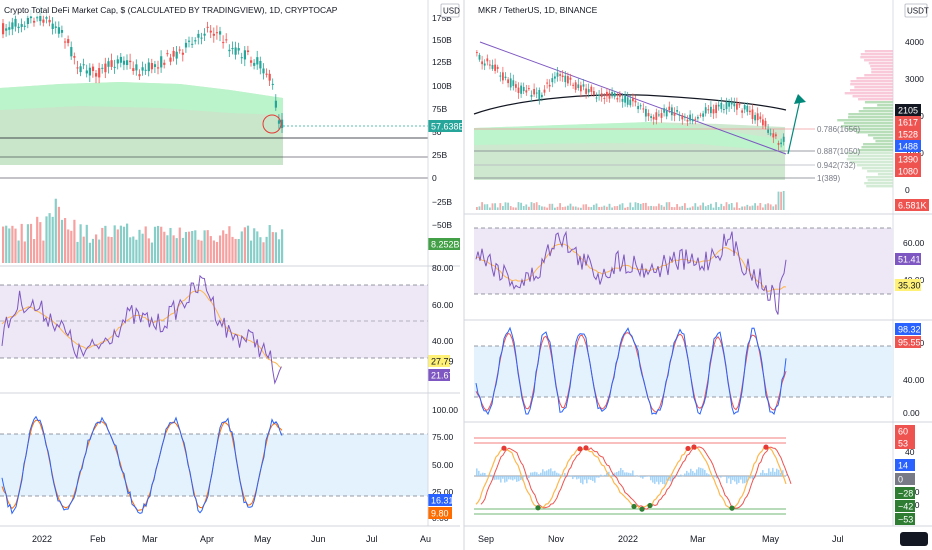 Image resolution: width=932 pixels, height=550 pixels. What do you see at coordinates (442, 202) in the screenshot?
I see `left-price-tick: −25B` at bounding box center [442, 202].